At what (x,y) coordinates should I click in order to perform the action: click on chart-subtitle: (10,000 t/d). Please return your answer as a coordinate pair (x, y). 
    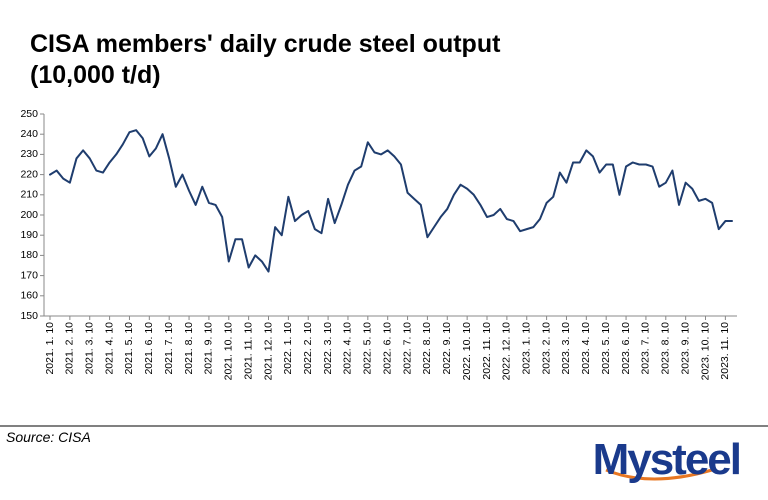
    Looking at the image, I should click on (95, 75).